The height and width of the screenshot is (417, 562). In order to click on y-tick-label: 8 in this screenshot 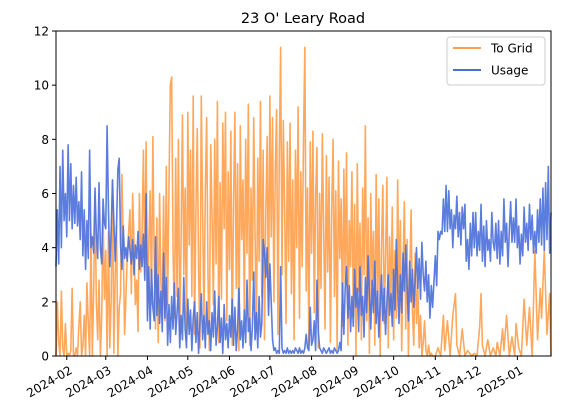, I will do `click(45, 140)`.